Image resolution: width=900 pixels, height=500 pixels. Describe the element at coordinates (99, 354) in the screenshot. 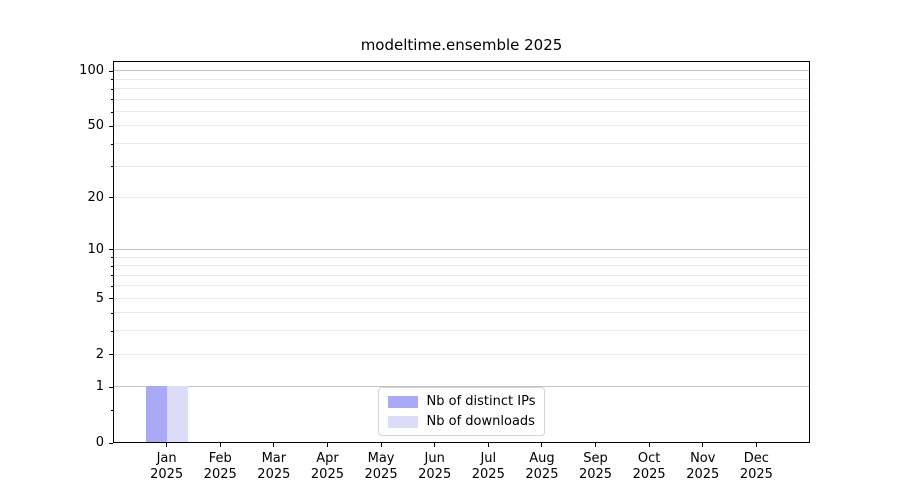

I see `y-tick-label: 2` at that location.